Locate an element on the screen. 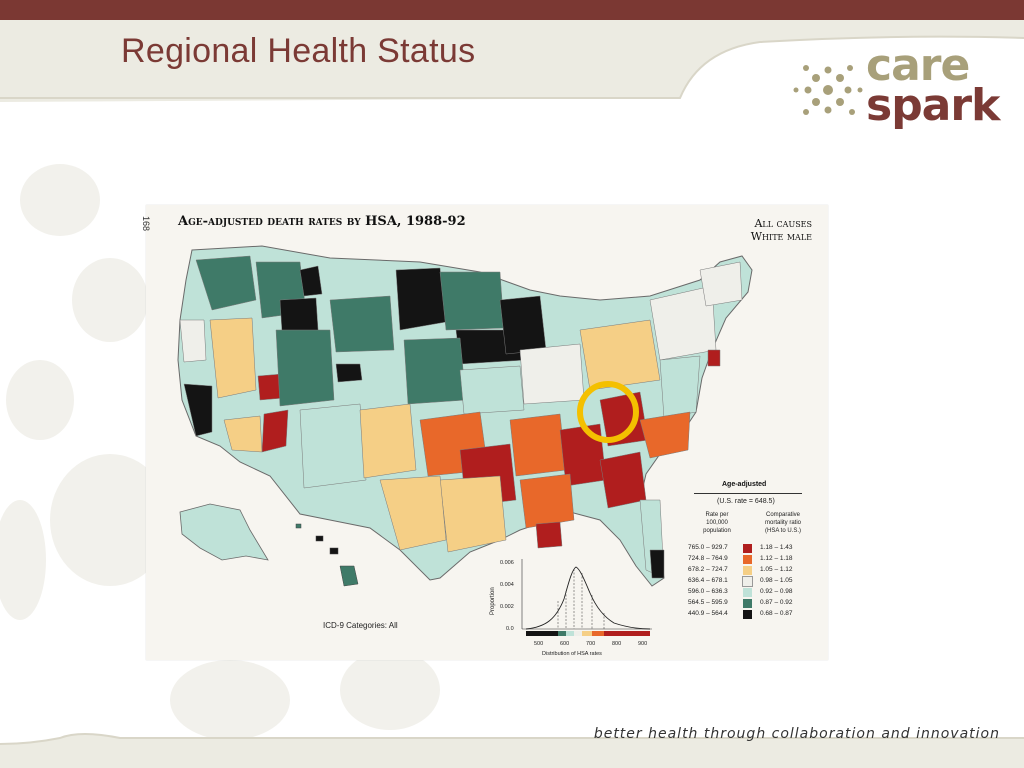  legend-rule is located at coordinates (748, 493).